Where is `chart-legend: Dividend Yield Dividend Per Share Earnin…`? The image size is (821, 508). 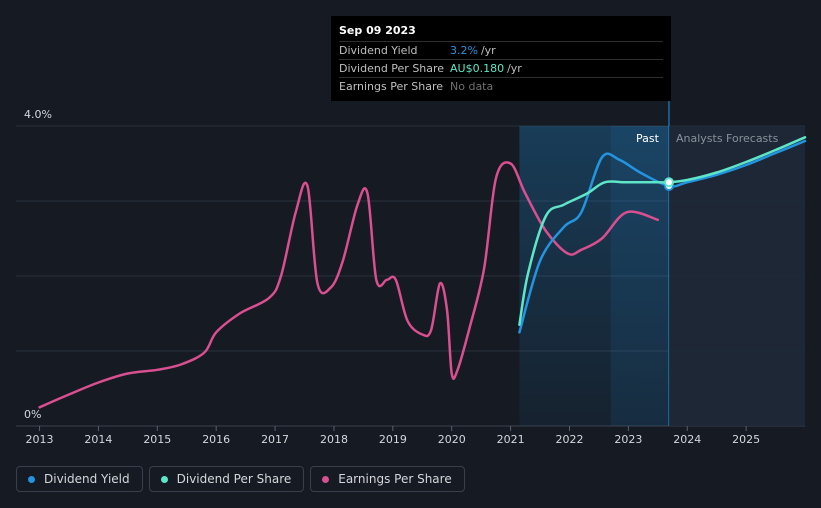 chart-legend: Dividend Yield Dividend Per Share Earnin… is located at coordinates (240, 479).